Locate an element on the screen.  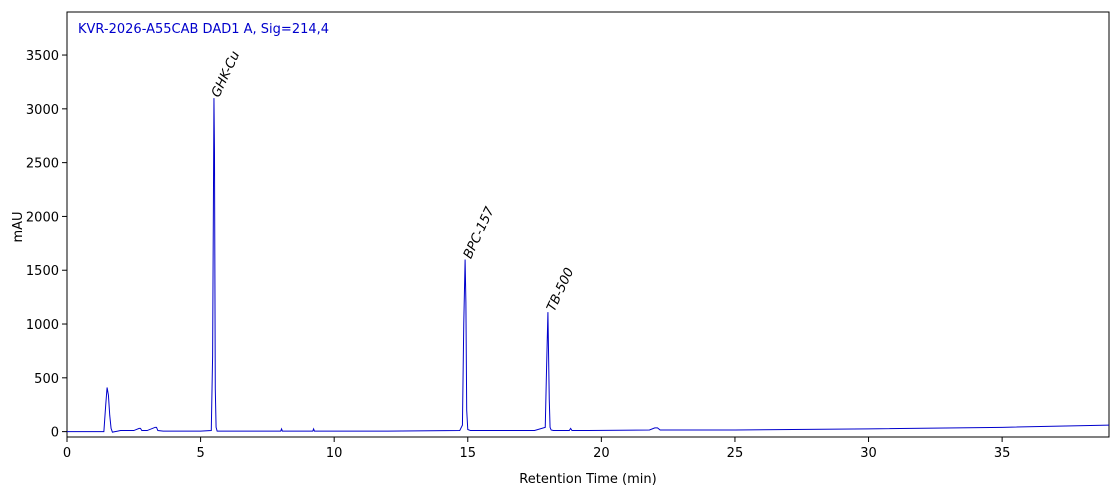
y-tick-label: 1500 is located at coordinates (42, 271).